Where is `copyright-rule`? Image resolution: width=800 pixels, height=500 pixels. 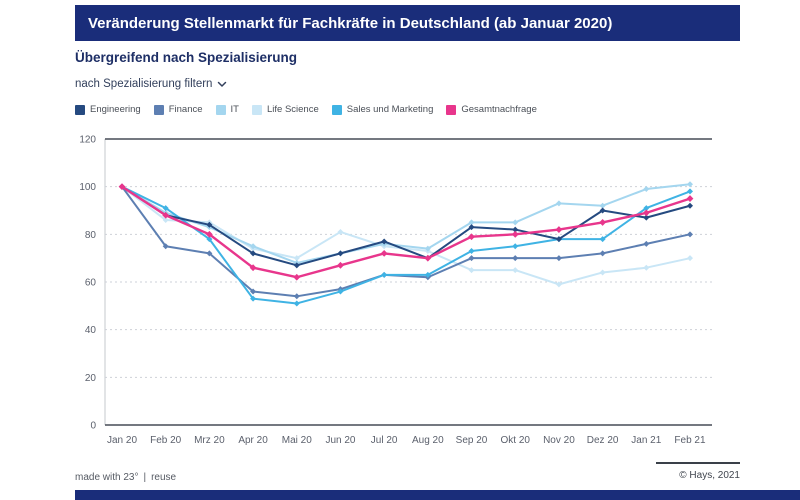
copyright-rule is located at coordinates (698, 463).